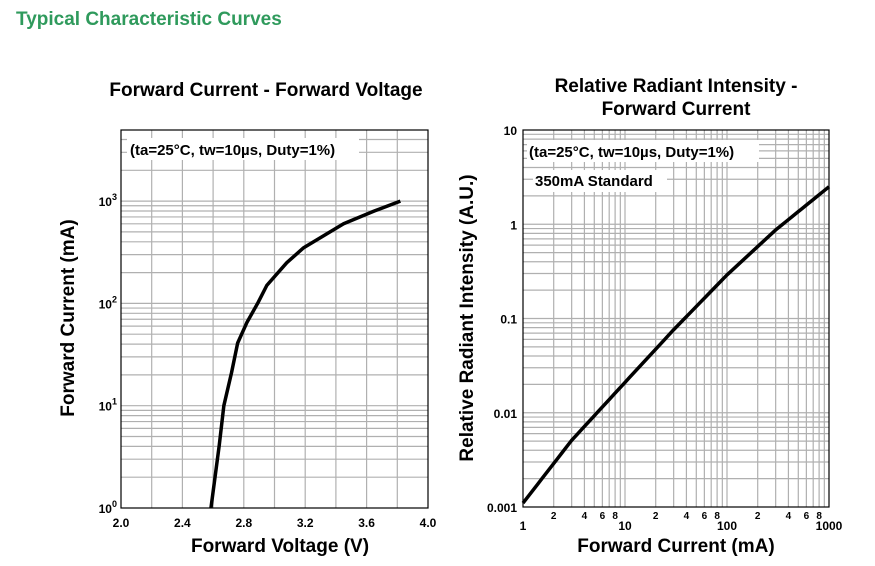 The width and height of the screenshot is (875, 566). Describe the element at coordinates (506, 414) in the screenshot. I see `chart2-y-tick-label: 0.01` at that location.